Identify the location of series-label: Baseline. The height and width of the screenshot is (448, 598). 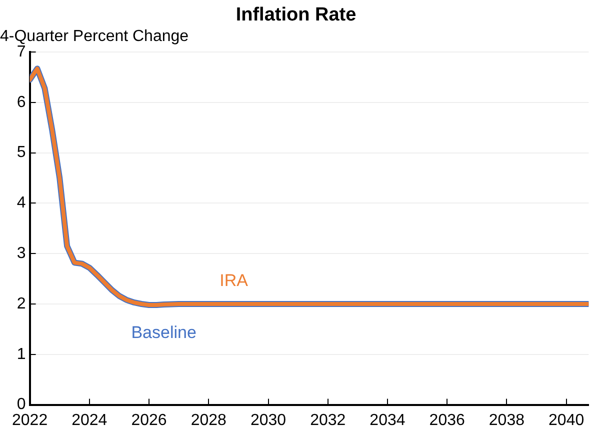
(163, 332).